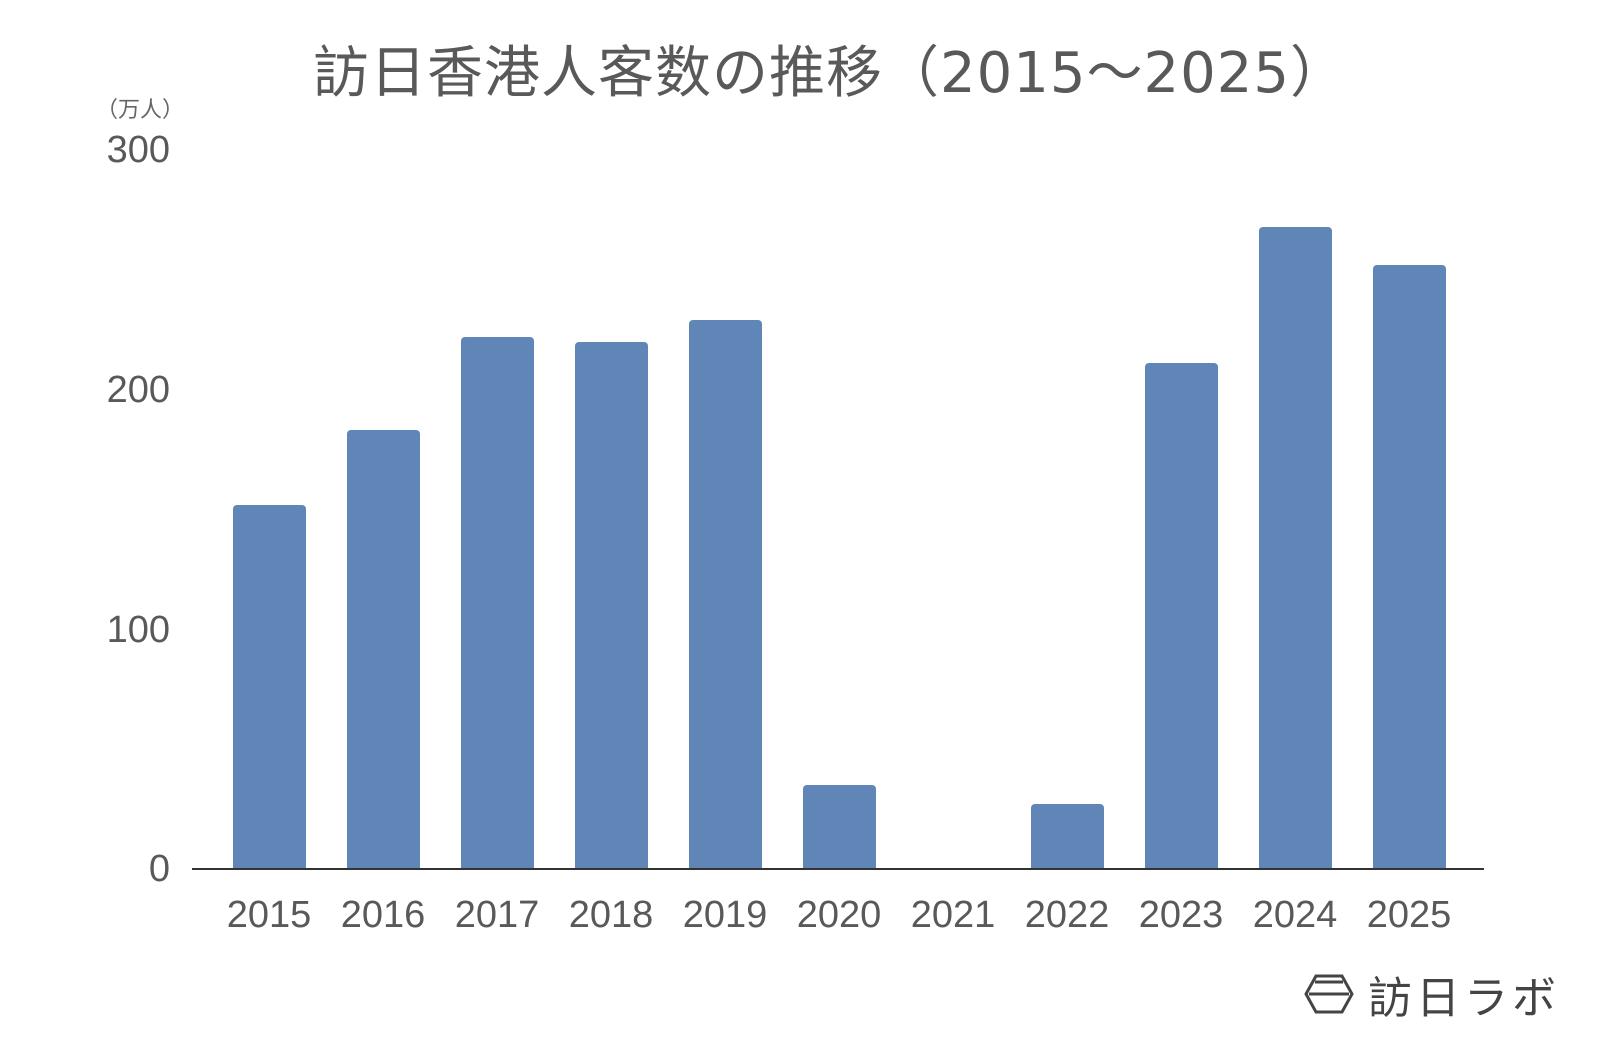 This screenshot has height=1049, width=1600. I want to click on bar-2023, so click(1181, 616).